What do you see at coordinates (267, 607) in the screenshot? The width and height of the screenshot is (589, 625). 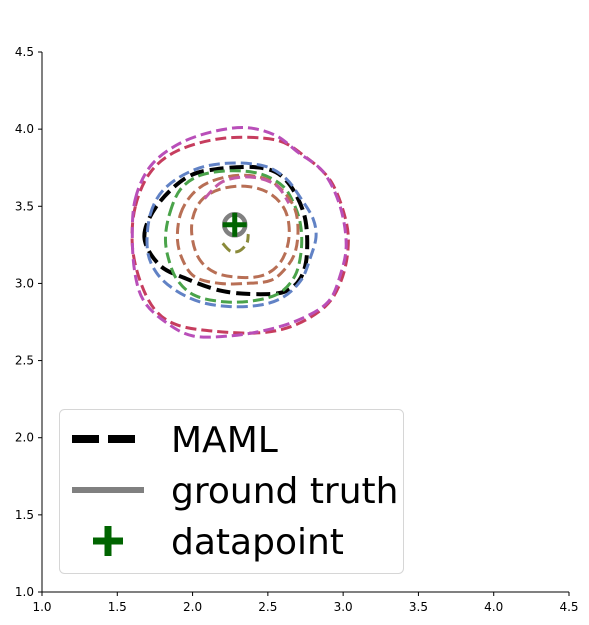 I see `x-tick-label: 2.5` at bounding box center [267, 607].